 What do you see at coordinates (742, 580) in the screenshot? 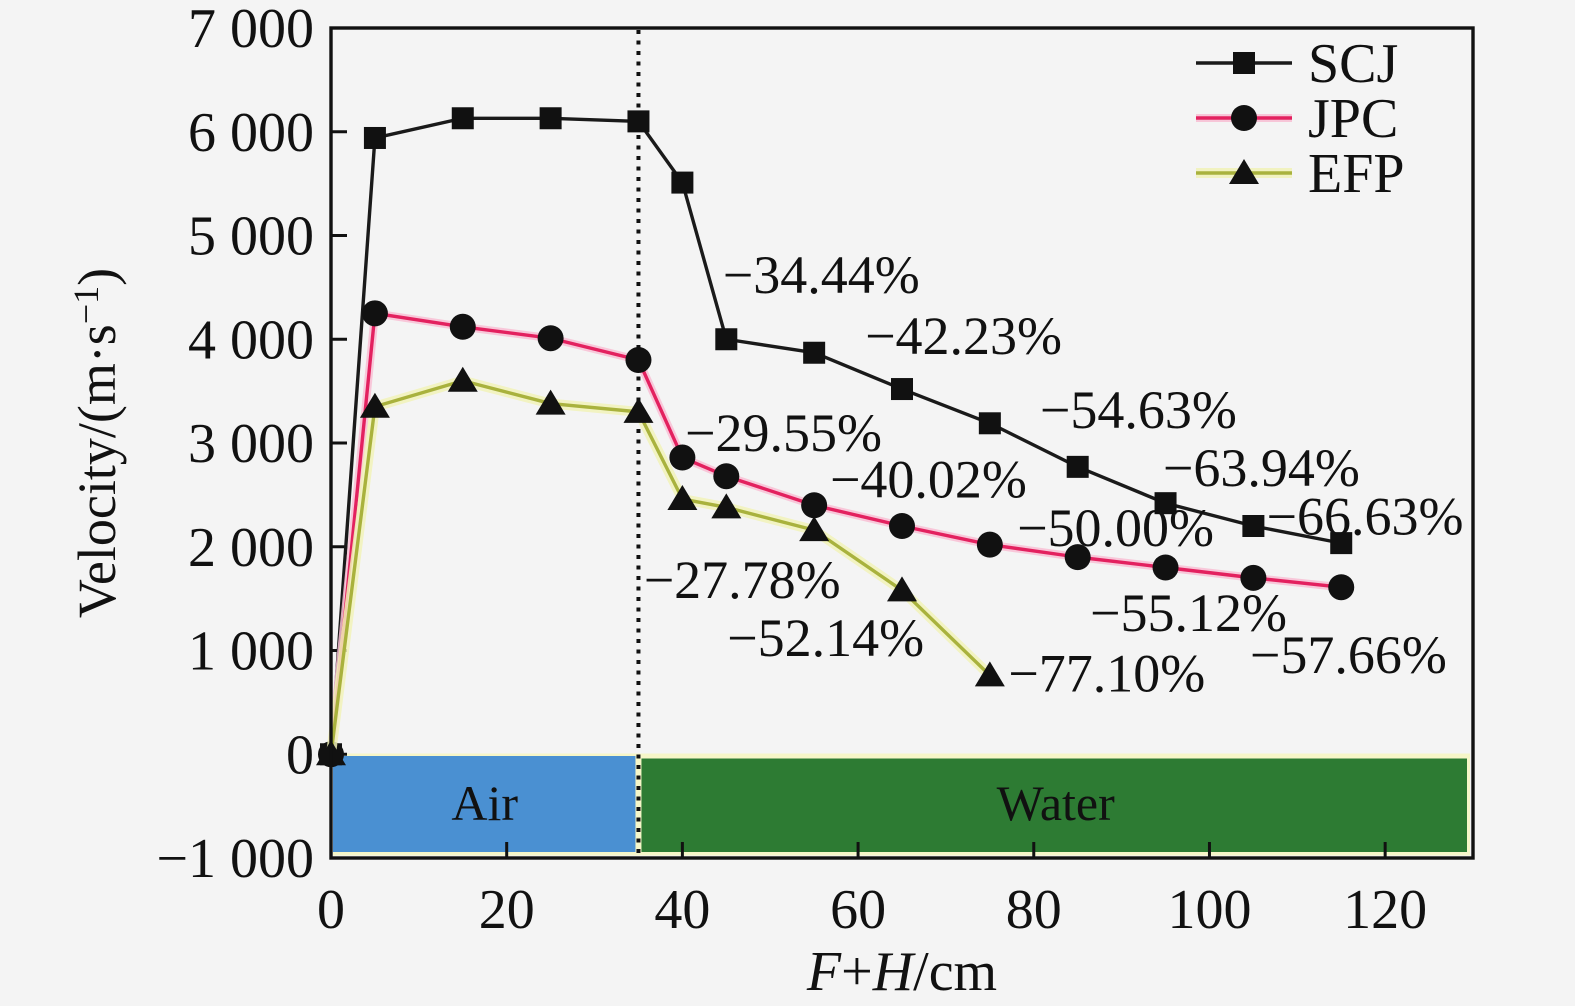
I see `percent-label: −27.78%` at bounding box center [742, 580].